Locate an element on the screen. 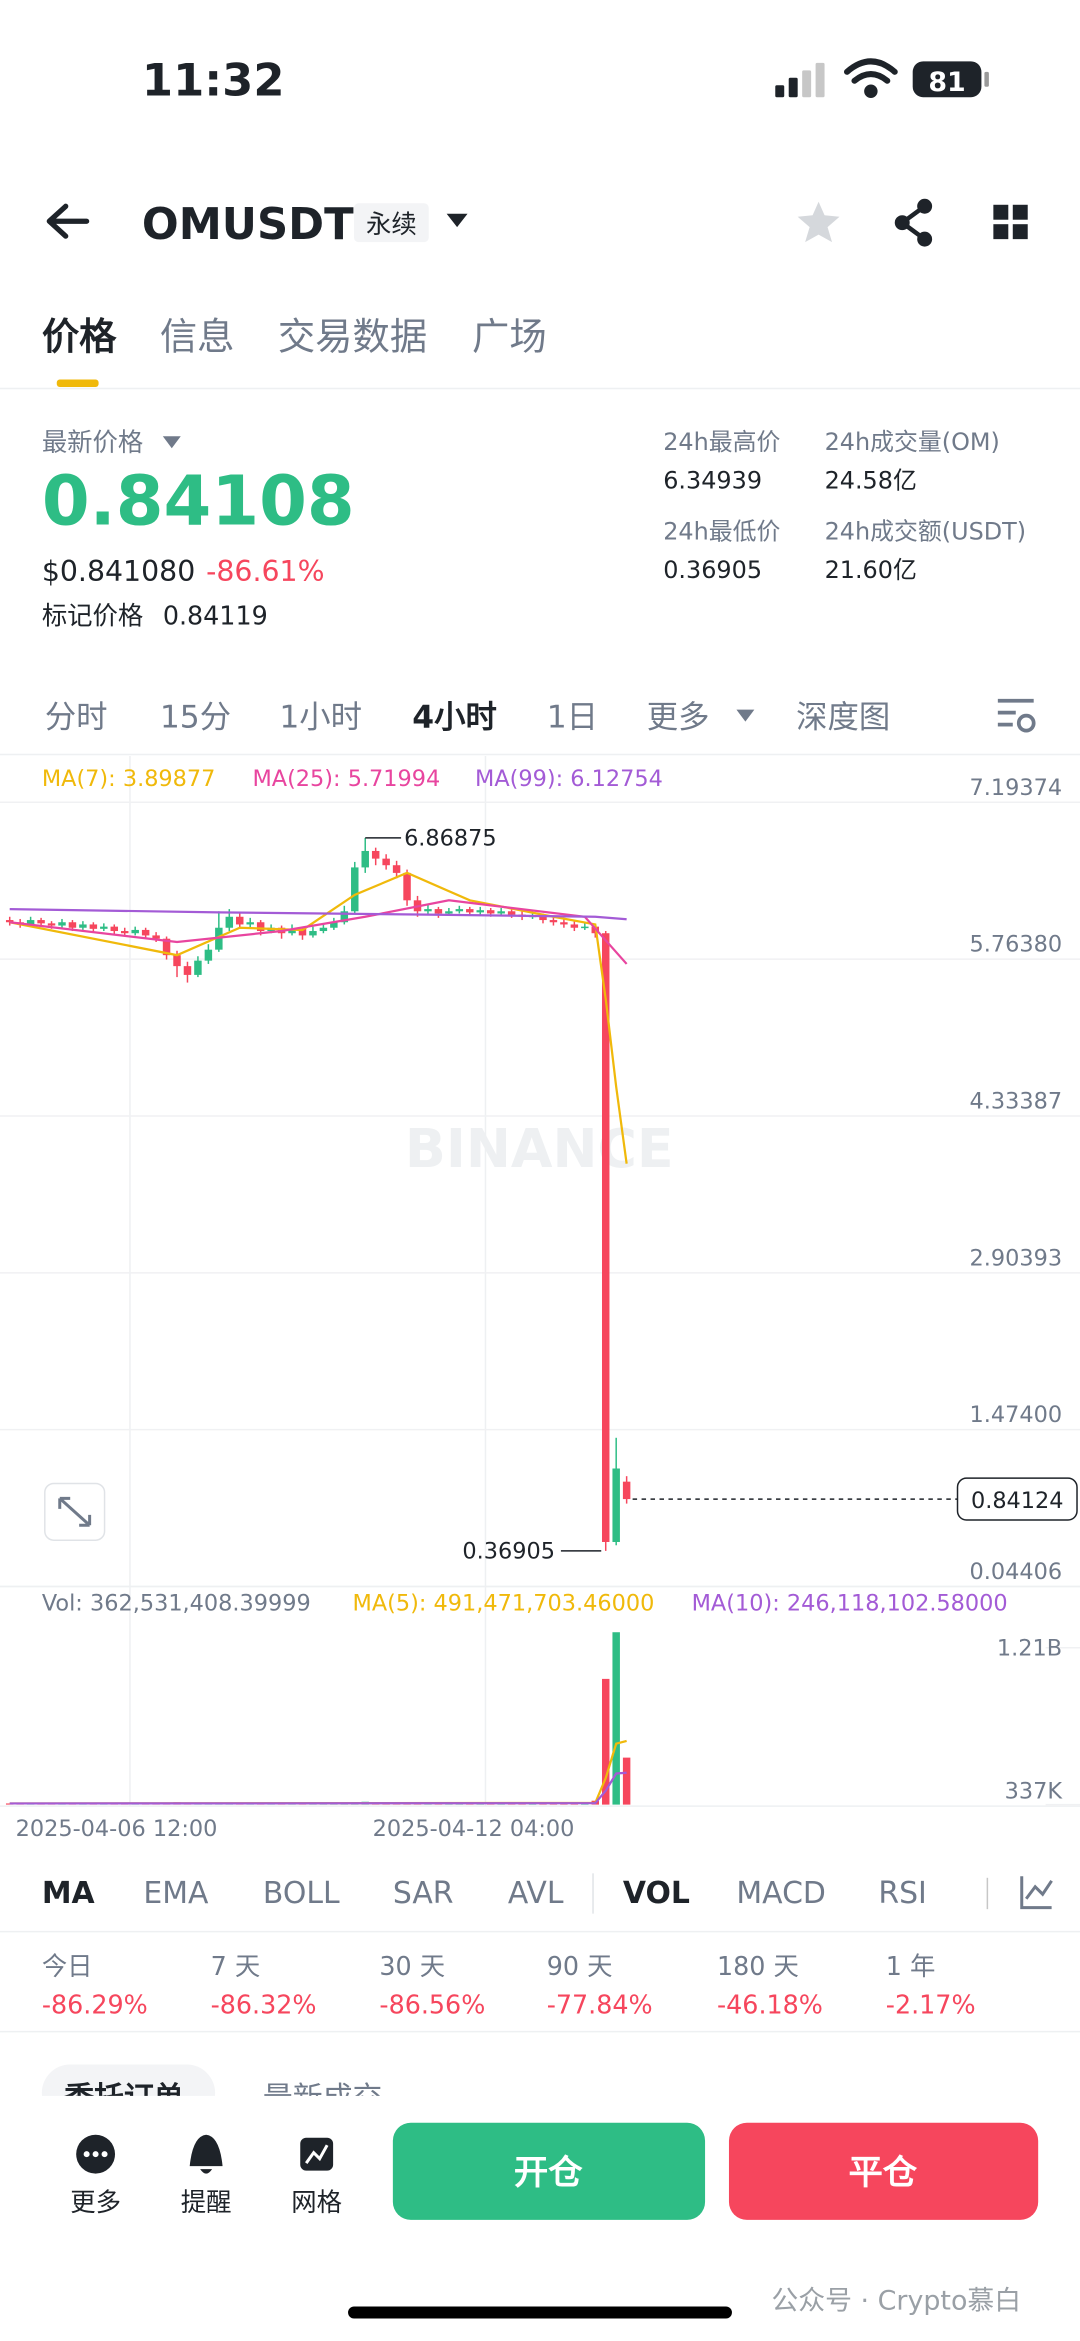  grid-menu-button is located at coordinates (1010, 222).